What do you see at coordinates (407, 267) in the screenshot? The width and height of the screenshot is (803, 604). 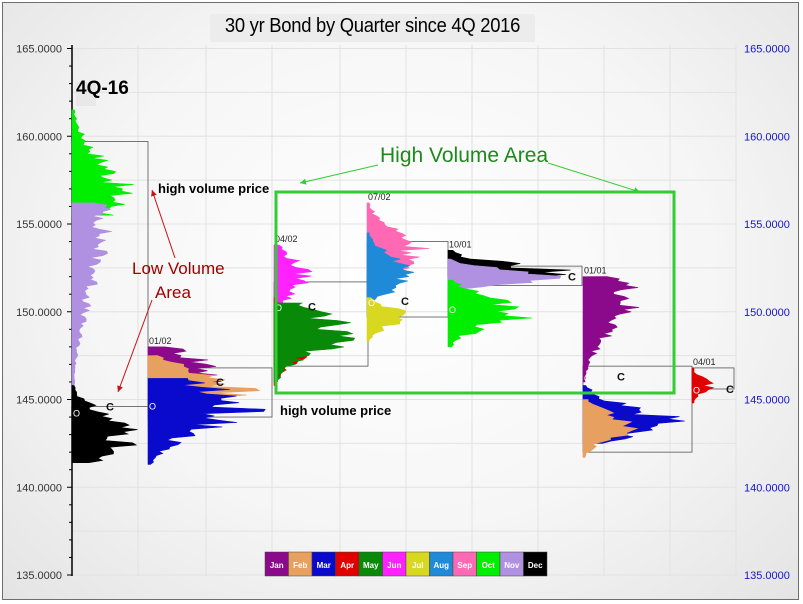 I see `quarter-profile: 07/02 O C` at bounding box center [407, 267].